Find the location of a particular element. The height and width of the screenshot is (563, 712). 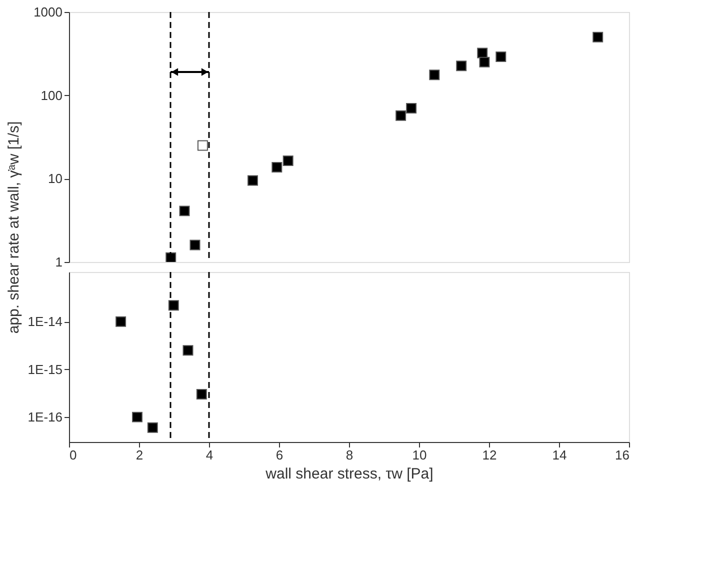

x-tick-label: 12 is located at coordinates (489, 455).